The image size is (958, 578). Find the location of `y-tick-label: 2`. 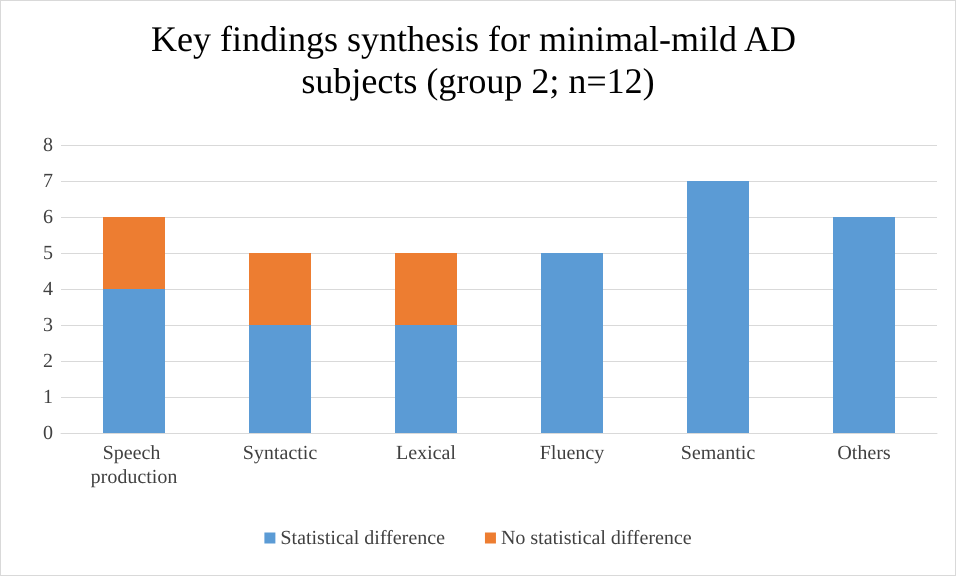

y-tick-label: 2 is located at coordinates (48, 361).